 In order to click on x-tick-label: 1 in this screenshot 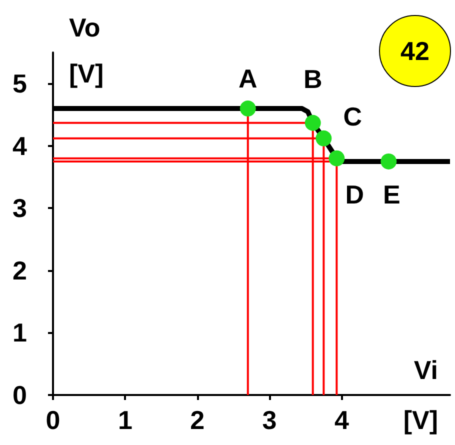, I will do `click(125, 420)`.